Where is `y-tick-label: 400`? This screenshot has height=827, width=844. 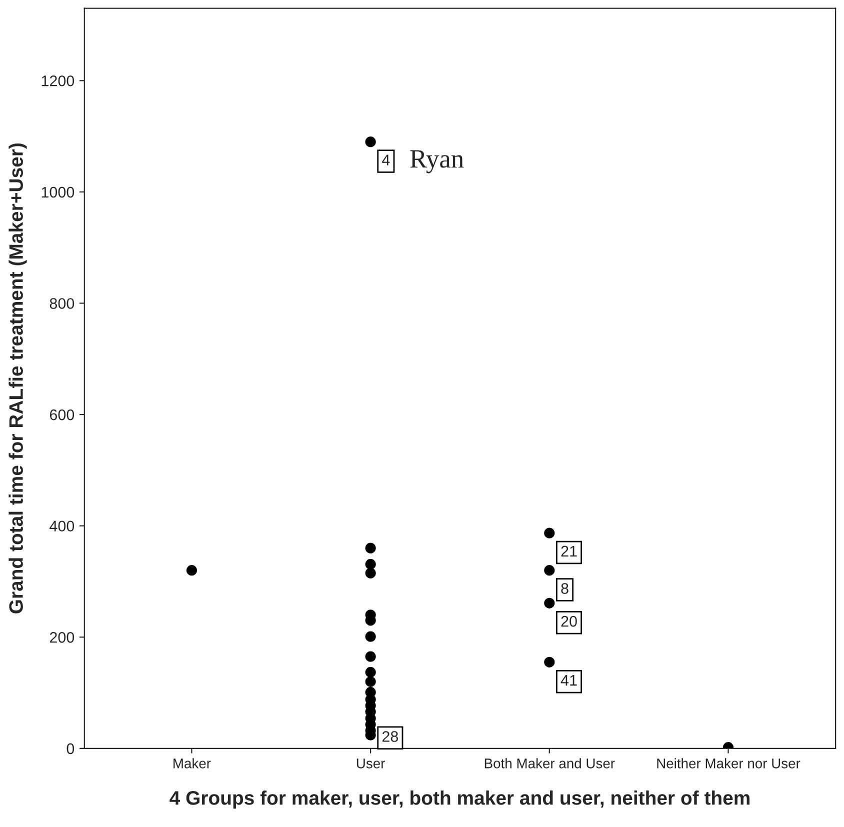
y-tick-label: 400 is located at coordinates (62, 526).